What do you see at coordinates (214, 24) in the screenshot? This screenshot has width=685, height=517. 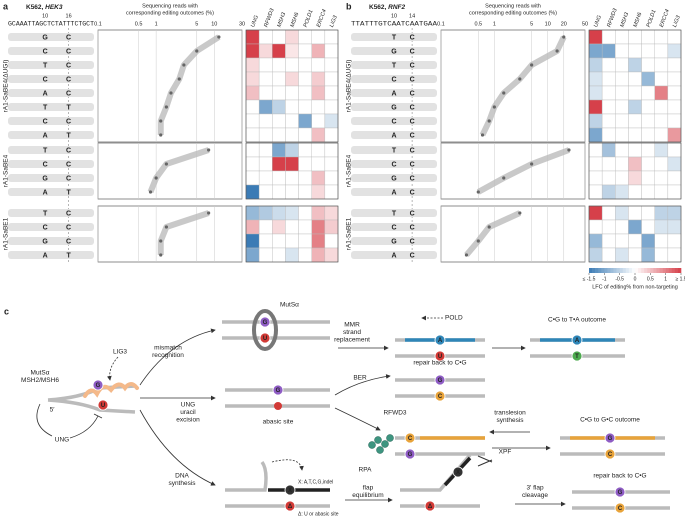 I see `x-tick-label: 10` at bounding box center [214, 24].